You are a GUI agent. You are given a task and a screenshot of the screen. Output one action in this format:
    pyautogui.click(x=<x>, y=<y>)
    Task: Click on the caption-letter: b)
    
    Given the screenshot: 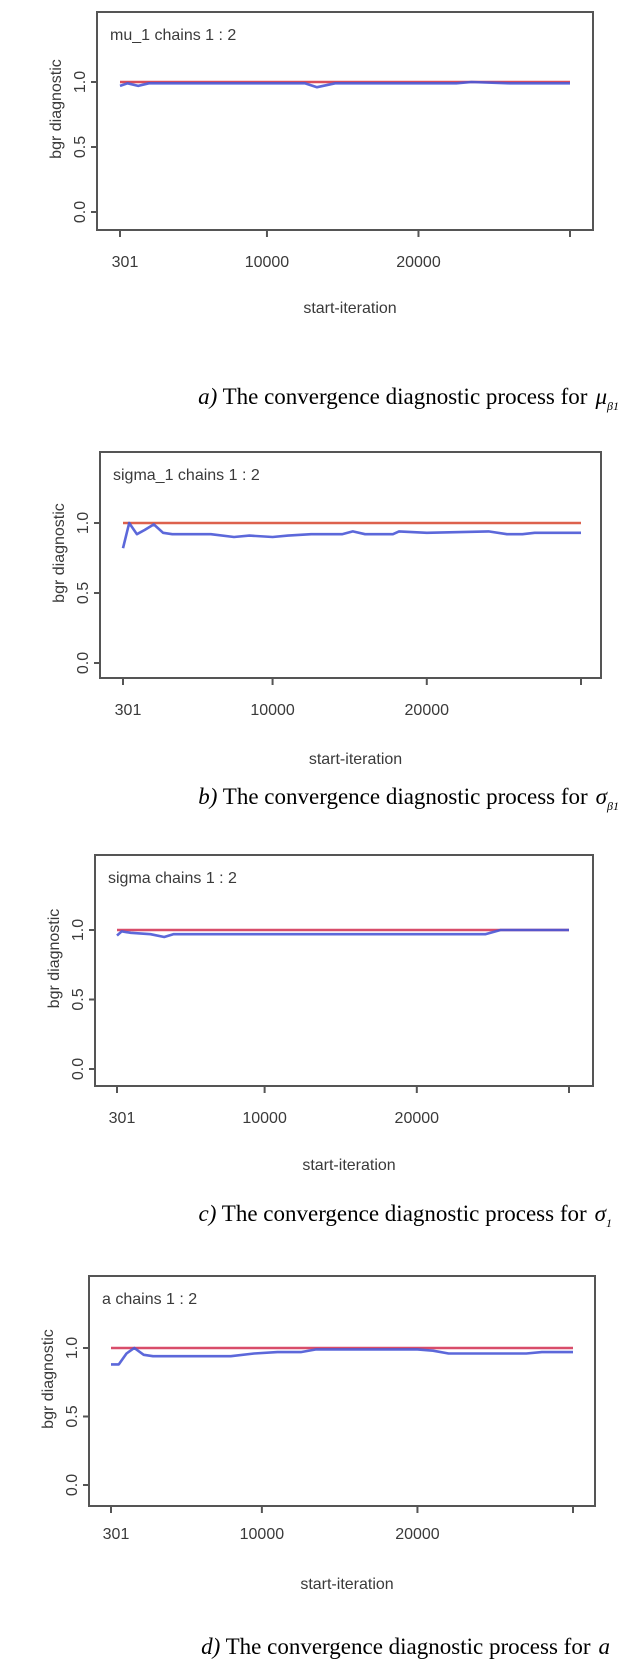 What is the action you would take?
    pyautogui.click(x=208, y=796)
    